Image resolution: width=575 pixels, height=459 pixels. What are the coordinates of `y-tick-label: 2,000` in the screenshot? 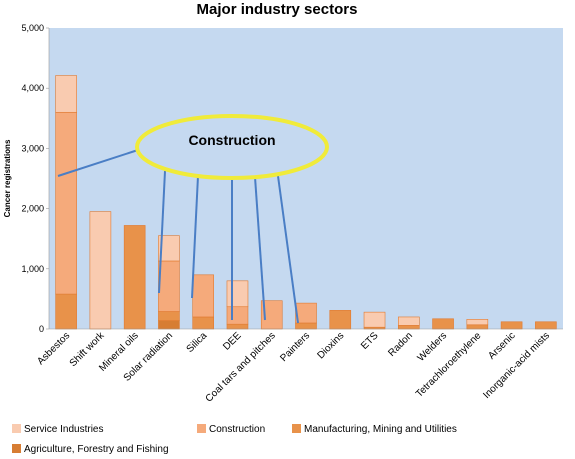 It's located at (32, 209).